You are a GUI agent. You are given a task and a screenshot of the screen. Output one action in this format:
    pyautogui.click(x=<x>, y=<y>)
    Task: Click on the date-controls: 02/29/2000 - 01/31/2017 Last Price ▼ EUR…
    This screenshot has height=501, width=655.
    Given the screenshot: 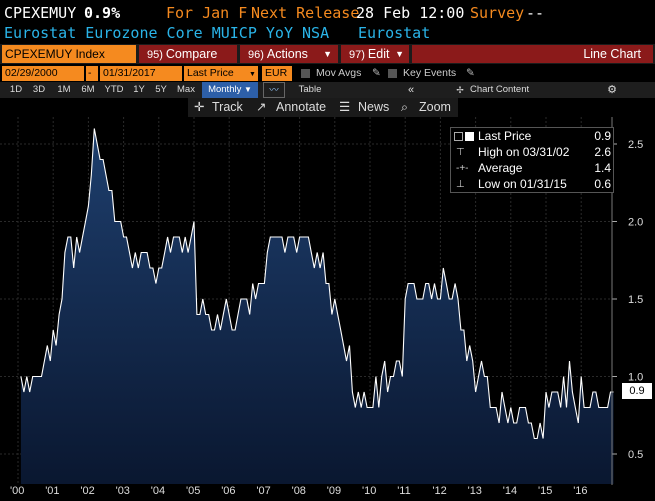 What is the action you would take?
    pyautogui.click(x=327, y=73)
    